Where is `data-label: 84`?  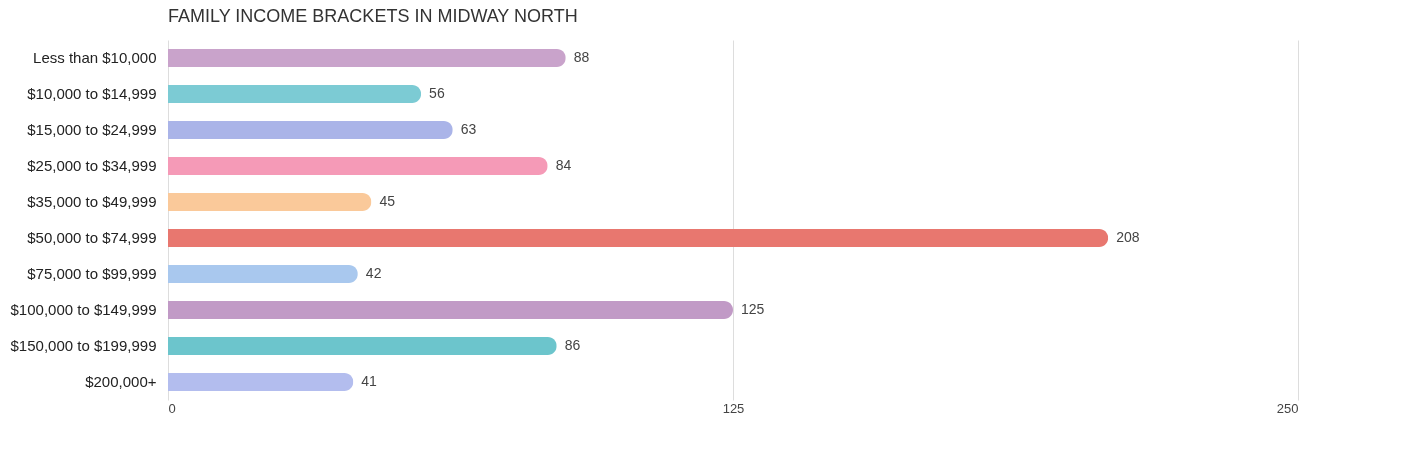
data-label: 84 is located at coordinates (563, 165).